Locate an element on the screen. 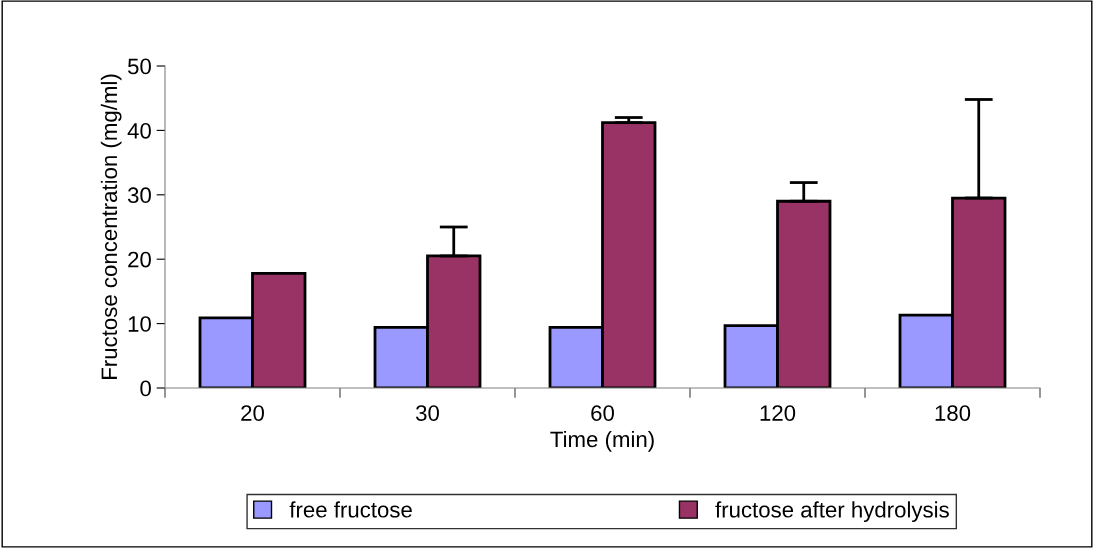 The height and width of the screenshot is (548, 1094). x-tick-label: 60 is located at coordinates (602, 413).